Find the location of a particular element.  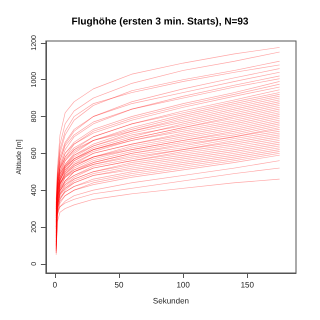

x-tick-label: 0 is located at coordinates (55, 285).